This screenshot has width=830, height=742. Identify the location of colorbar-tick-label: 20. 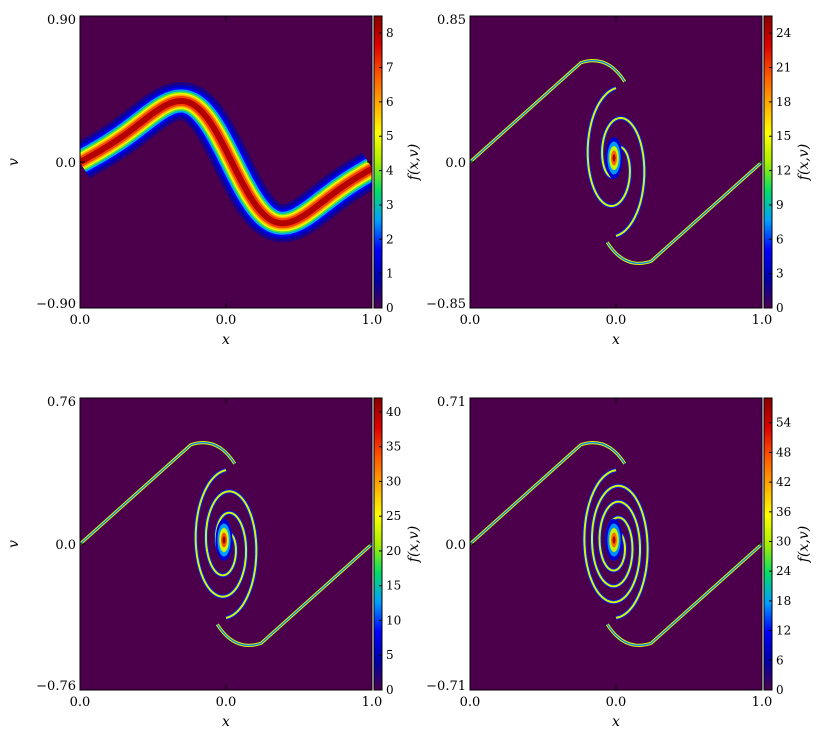
(393, 551).